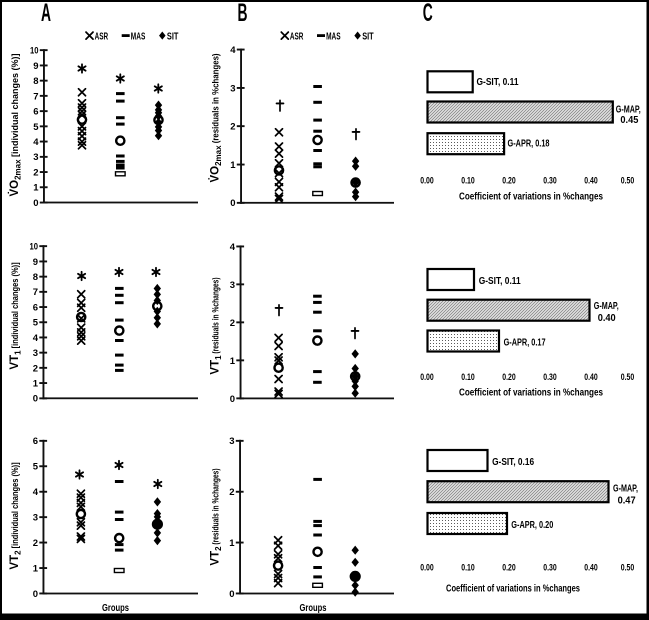 Image resolution: width=649 pixels, height=620 pixels. I want to click on svg-text: 0.45, so click(629, 120).